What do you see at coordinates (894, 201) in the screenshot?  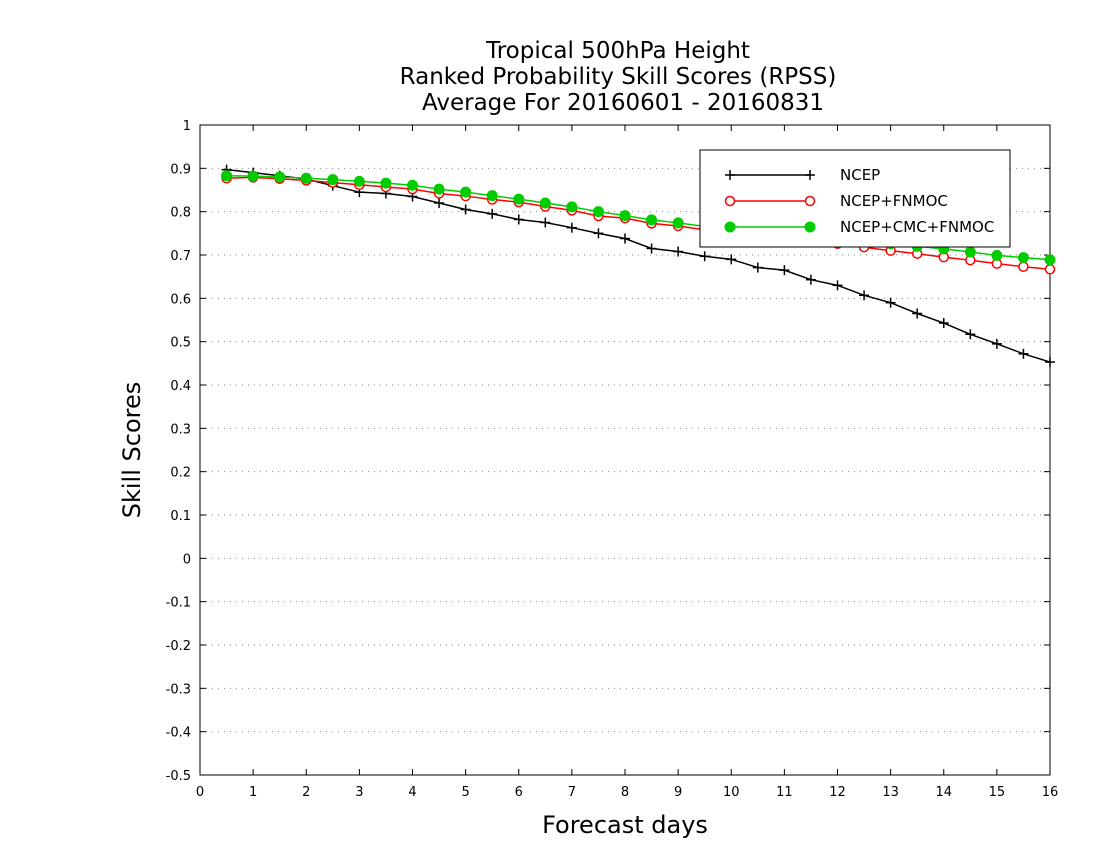 I see `legend-label: NCEP+FNMOC` at bounding box center [894, 201].